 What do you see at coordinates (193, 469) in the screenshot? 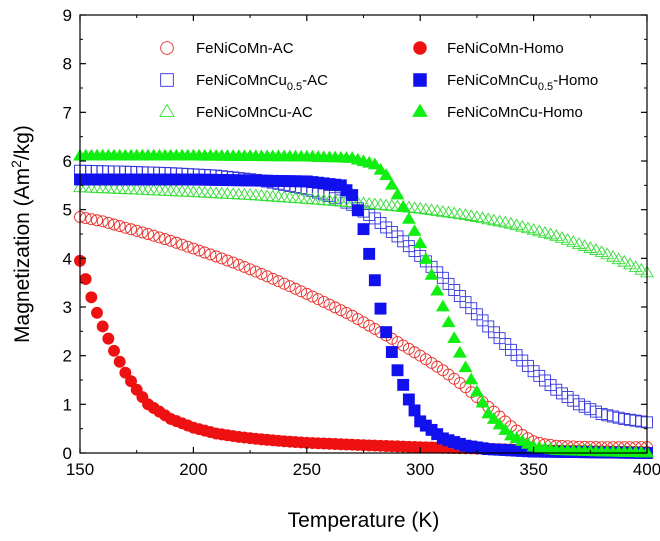
I see `x-tick-label: 200` at bounding box center [193, 469].